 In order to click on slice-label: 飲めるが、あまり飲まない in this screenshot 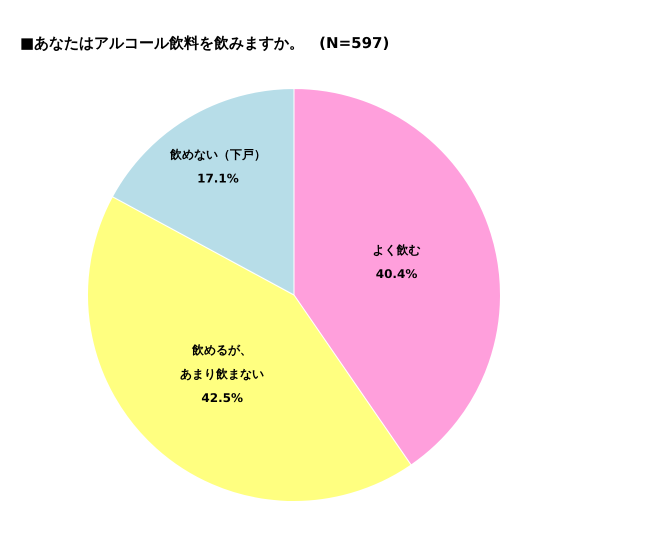, I will do `click(222, 362)`.